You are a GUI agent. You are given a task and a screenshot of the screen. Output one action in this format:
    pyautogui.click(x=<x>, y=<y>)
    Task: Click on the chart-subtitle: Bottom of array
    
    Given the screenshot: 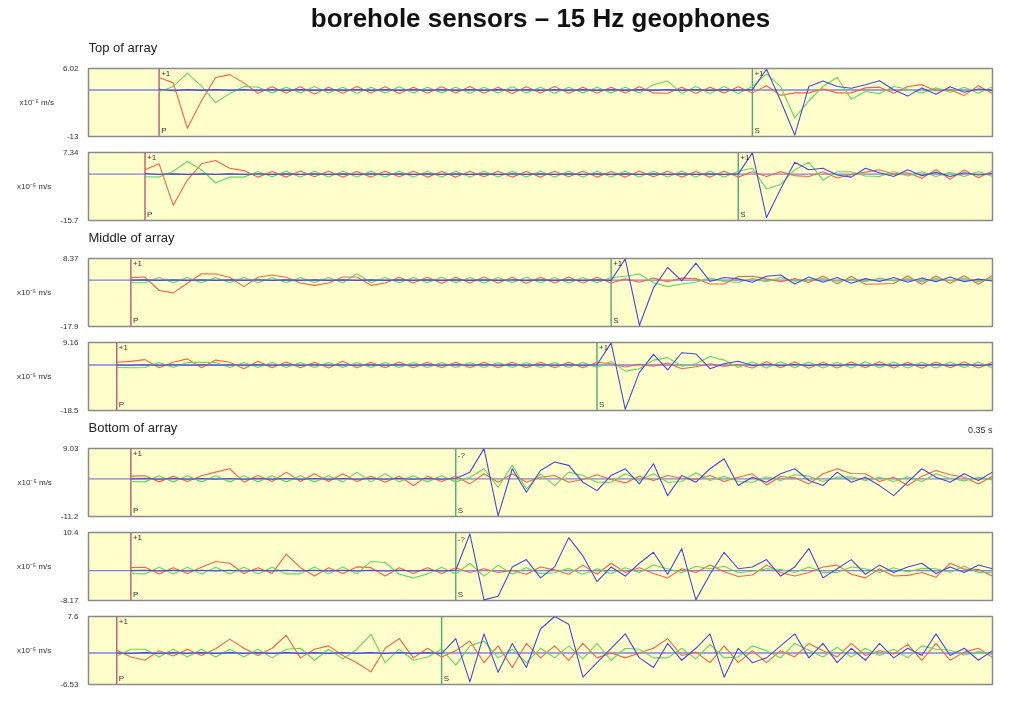 What is the action you would take?
    pyautogui.click(x=133, y=427)
    